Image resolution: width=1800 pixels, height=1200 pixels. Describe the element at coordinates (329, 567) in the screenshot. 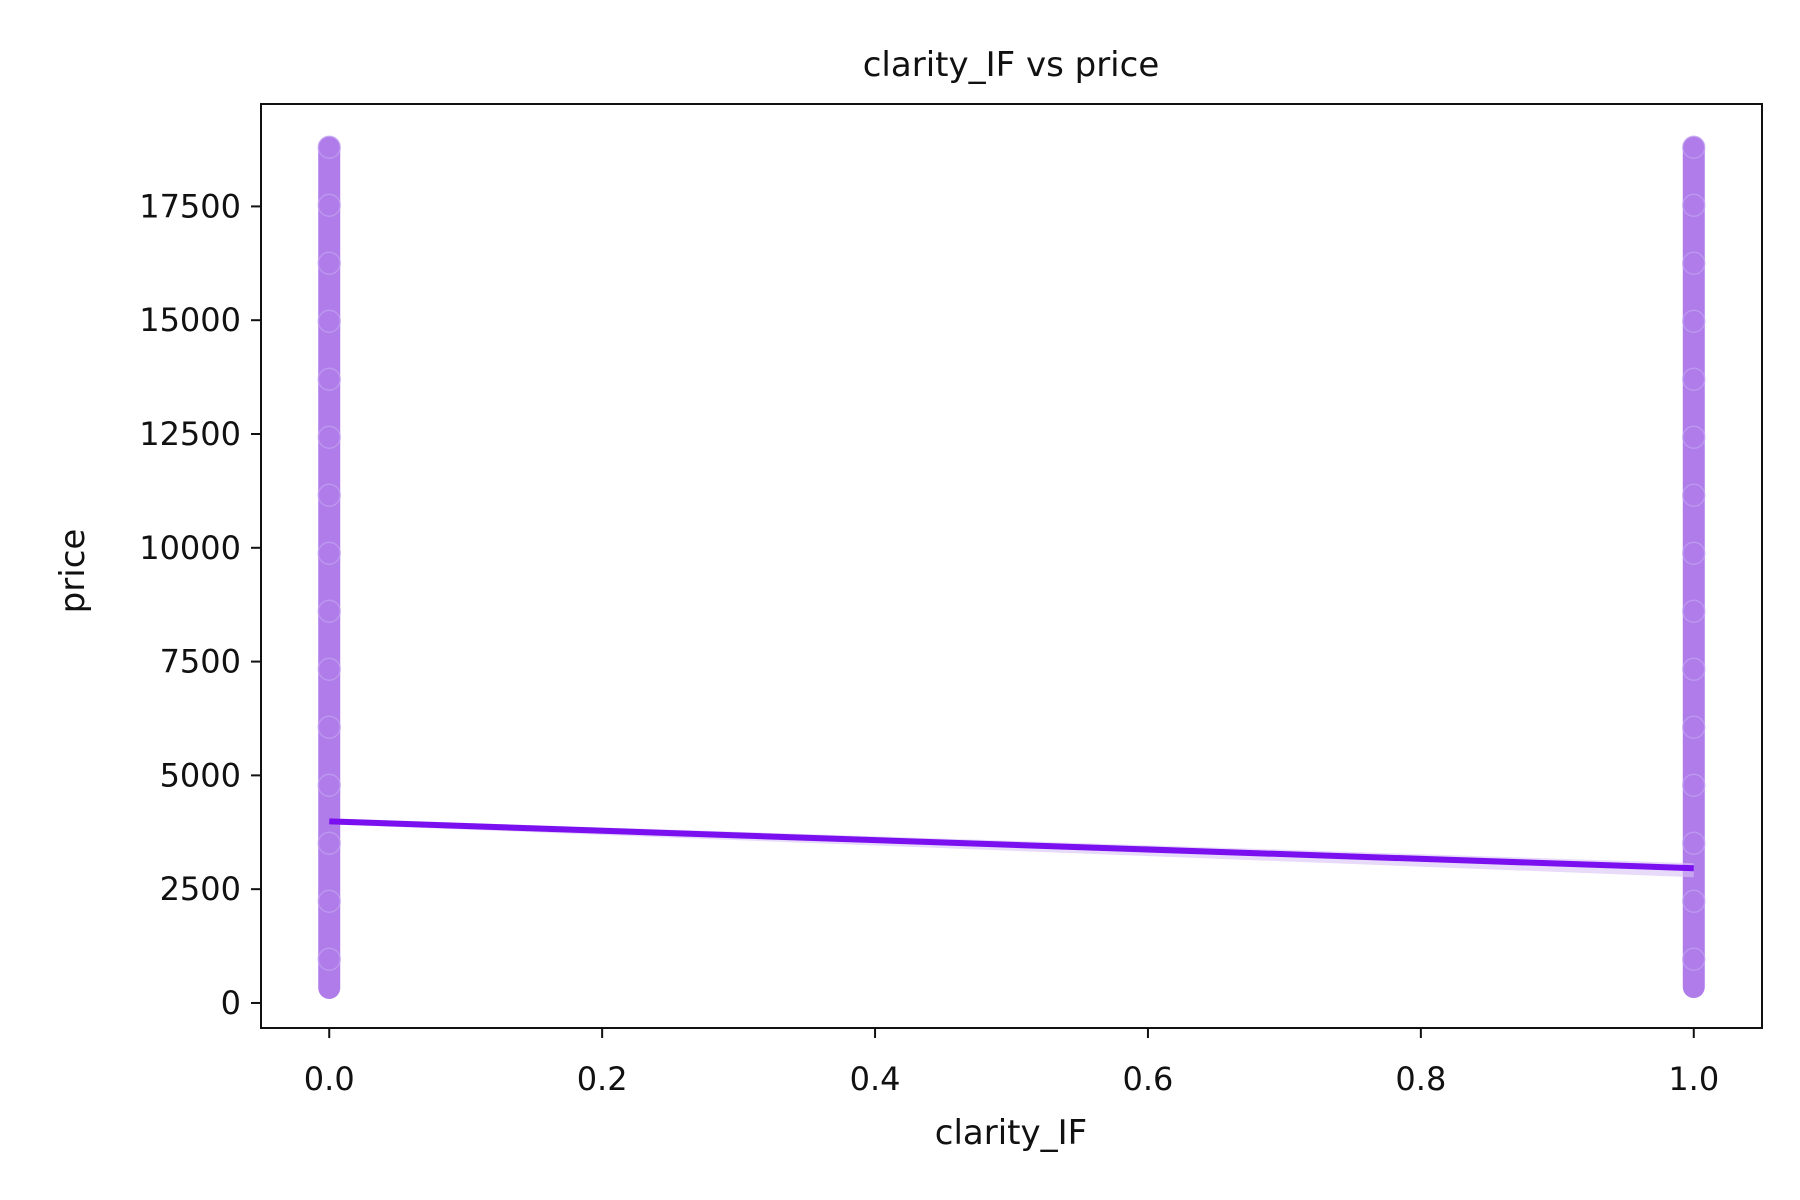

I see `scatter-points-x0` at that location.